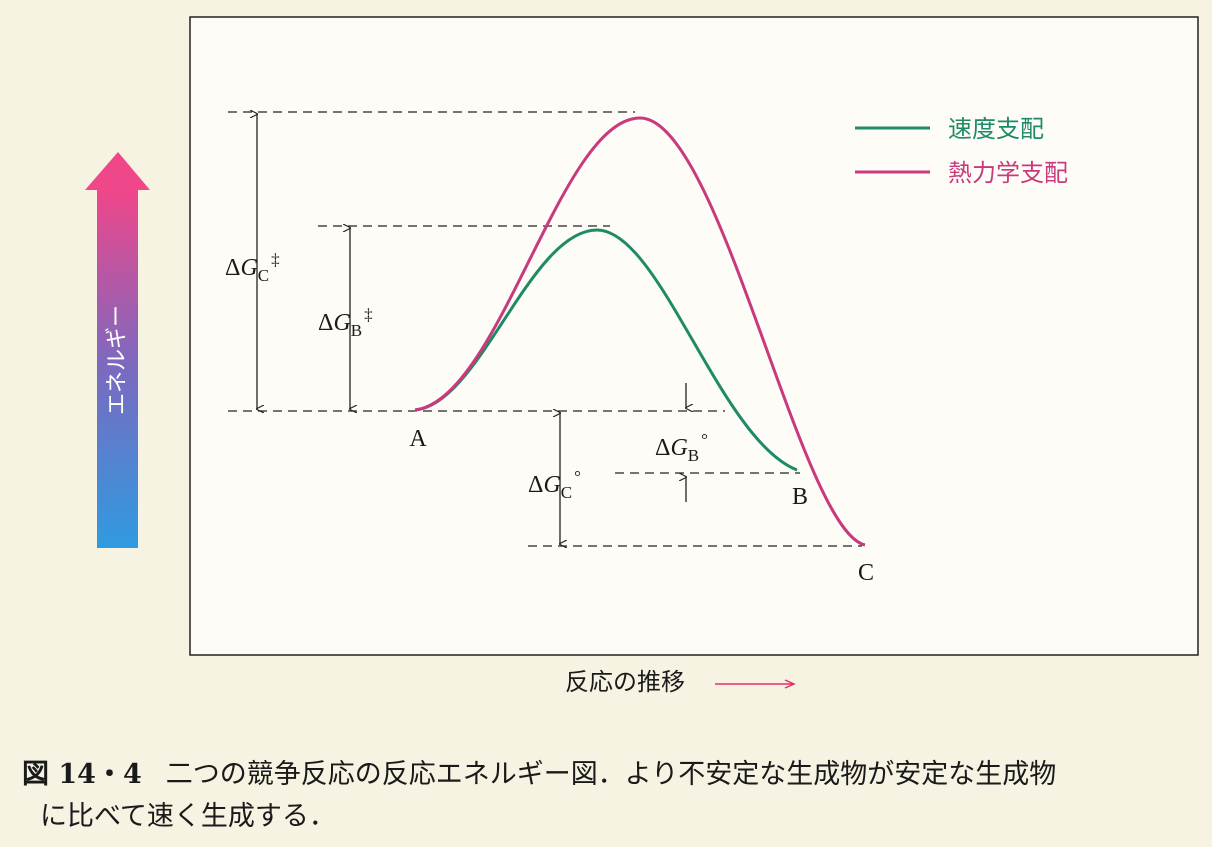 The width and height of the screenshot is (1212, 847). I want to click on energy-arrow-head, so click(117, 171).